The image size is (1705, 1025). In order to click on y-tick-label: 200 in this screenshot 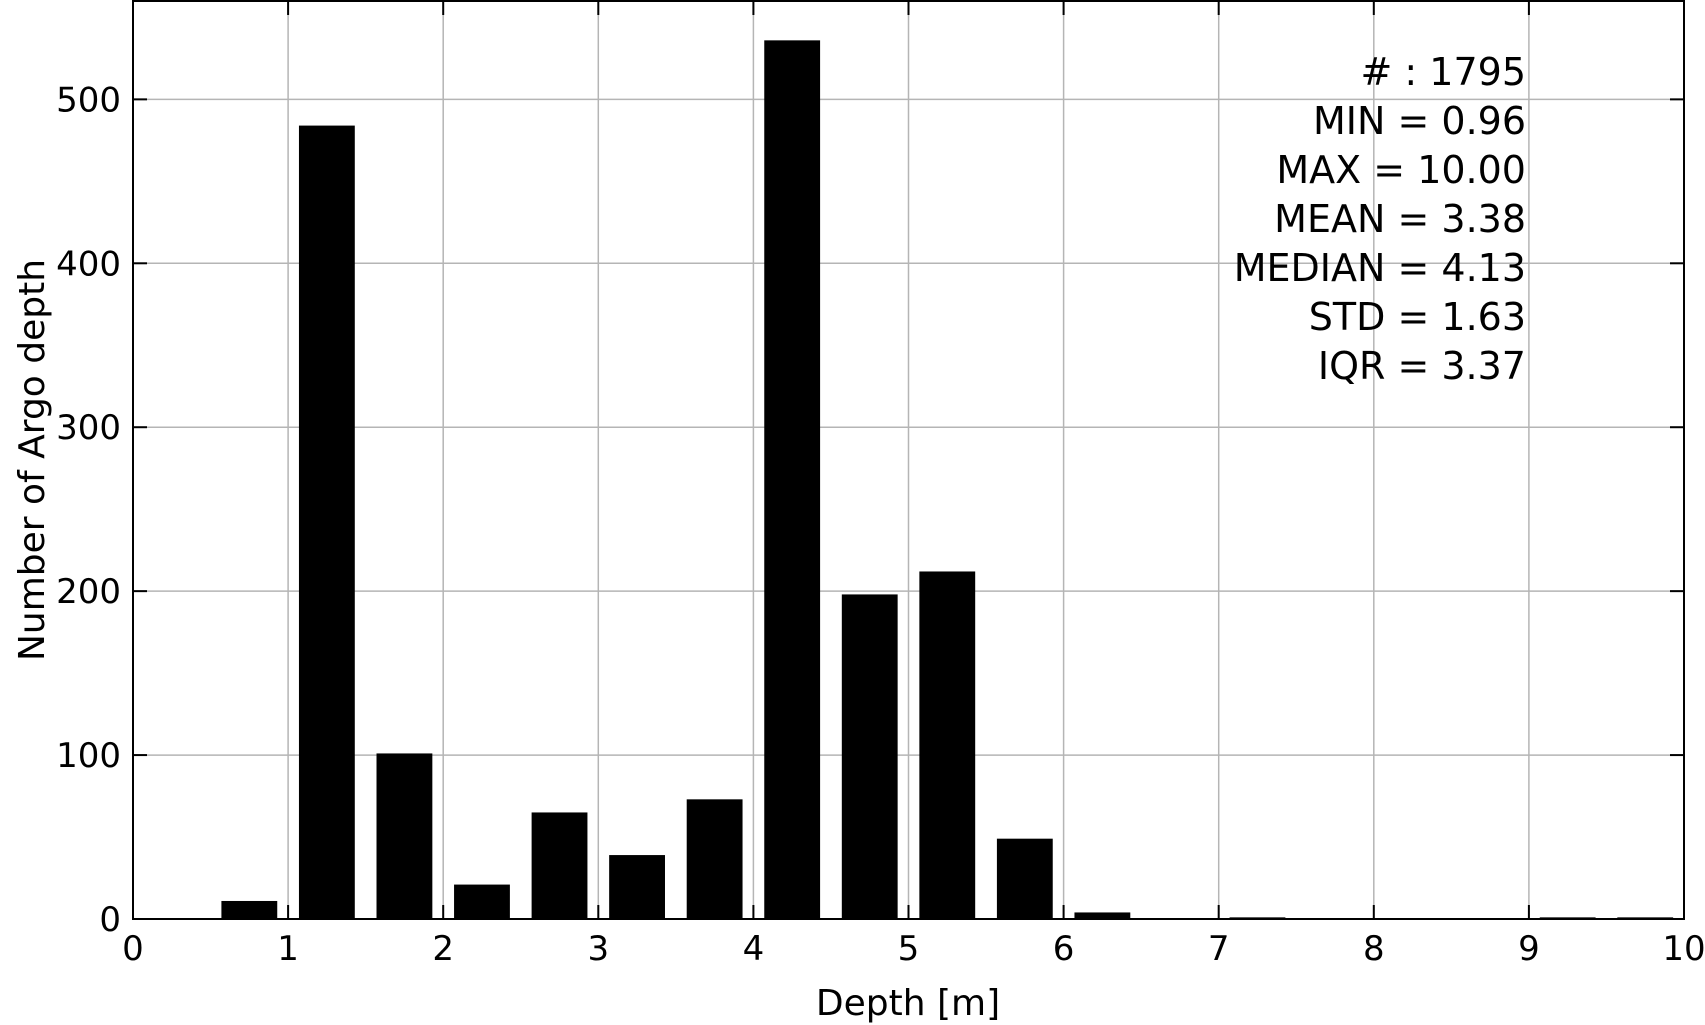, I will do `click(88, 592)`.